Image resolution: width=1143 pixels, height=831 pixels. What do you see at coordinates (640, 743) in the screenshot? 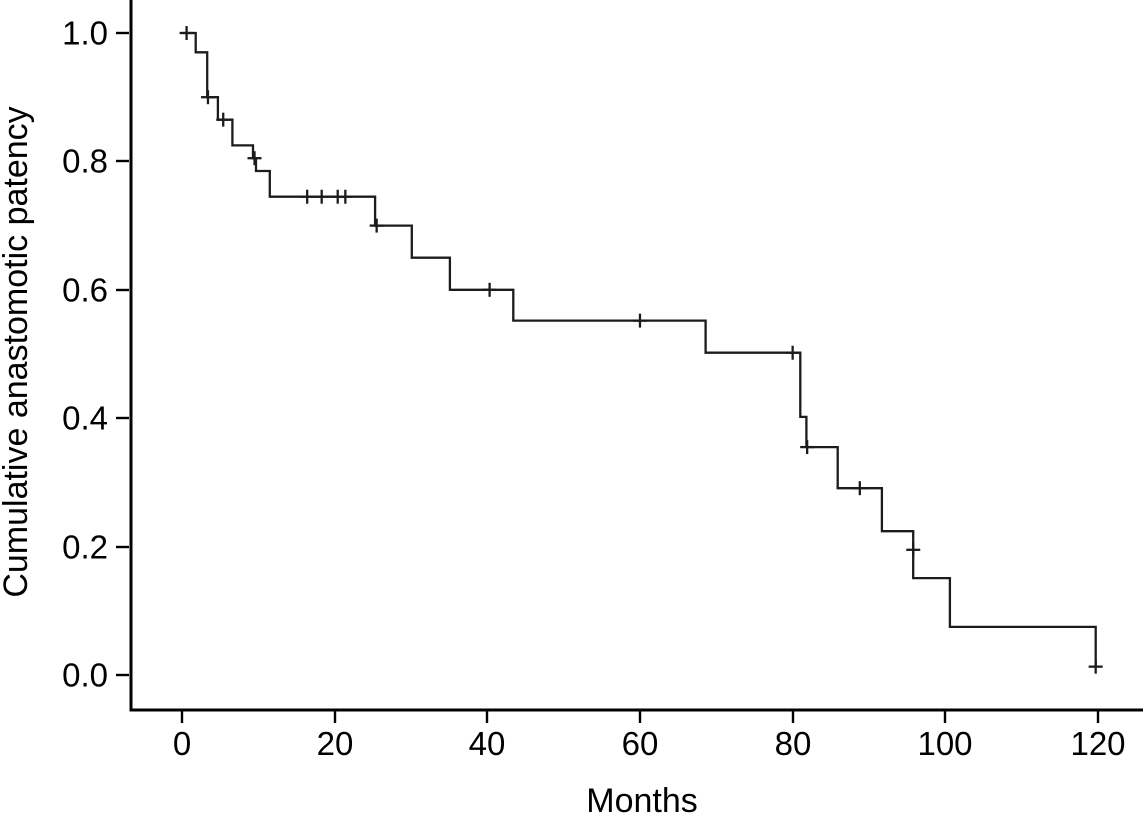
I see `x-tick-label: 60` at bounding box center [640, 743].